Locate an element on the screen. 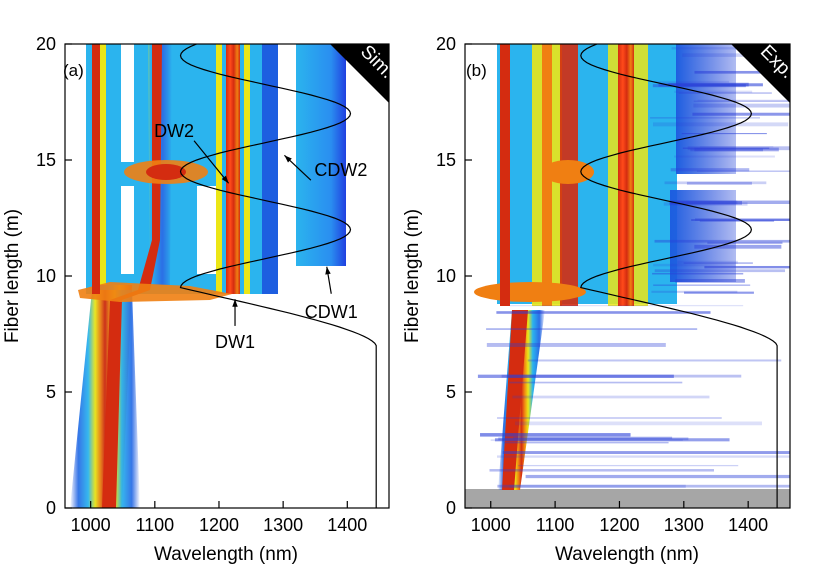 Image resolution: width=830 pixels, height=571 pixels. x-axis-label-a: Wavelength (nm) is located at coordinates (226, 554).